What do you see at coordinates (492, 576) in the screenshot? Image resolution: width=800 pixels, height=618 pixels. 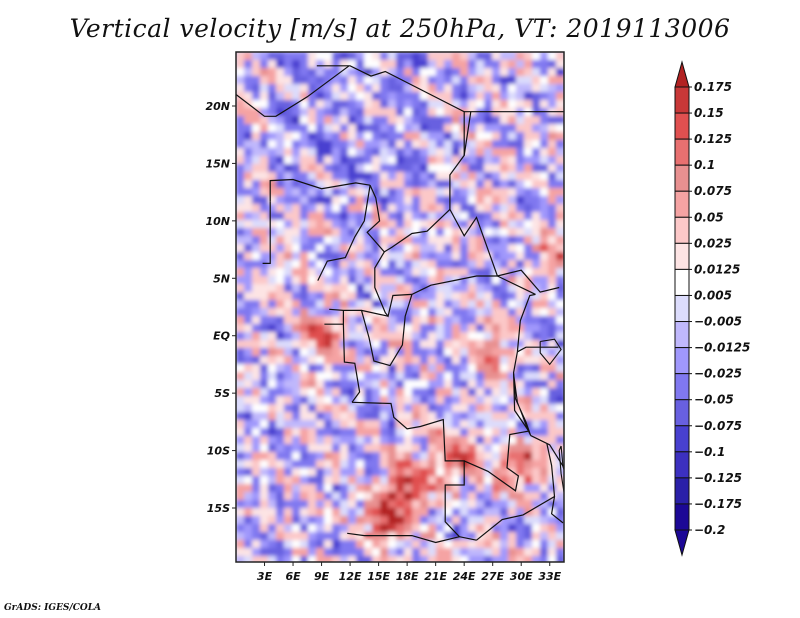 I see `x-tick-label: 27E` at bounding box center [492, 576].